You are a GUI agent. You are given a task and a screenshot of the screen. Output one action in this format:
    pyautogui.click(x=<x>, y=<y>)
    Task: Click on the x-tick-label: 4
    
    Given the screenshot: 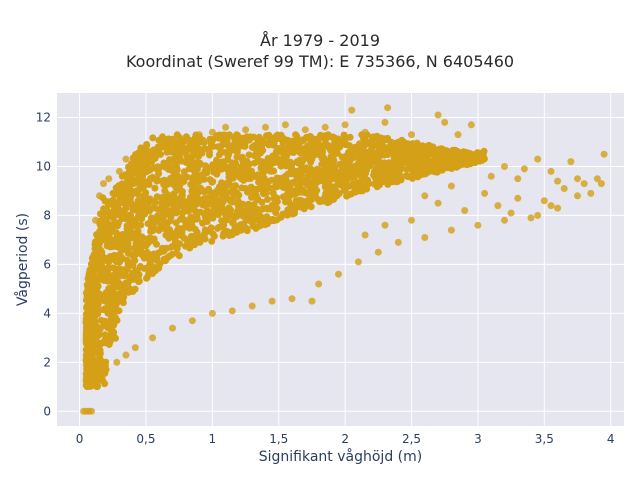 What is the action you would take?
    pyautogui.click(x=611, y=439)
    